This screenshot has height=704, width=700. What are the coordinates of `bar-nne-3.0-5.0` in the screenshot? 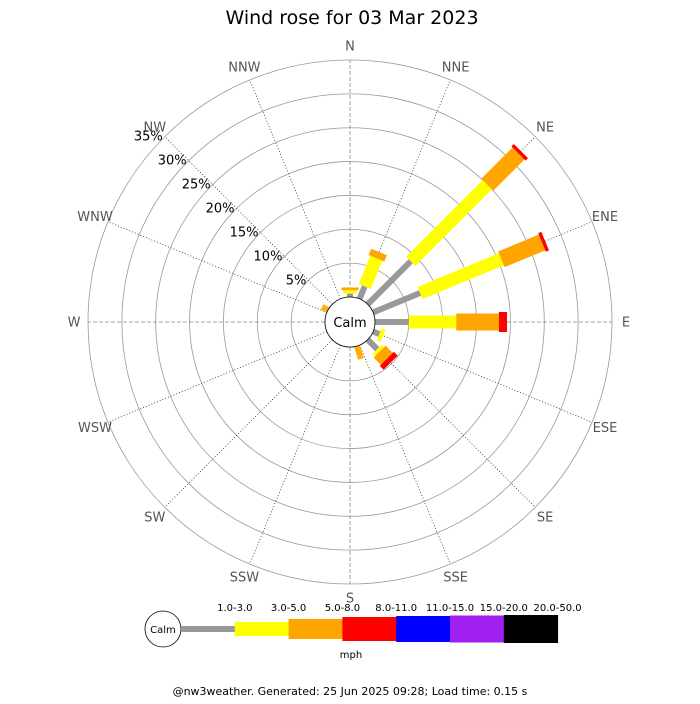 It's located at (370, 272).